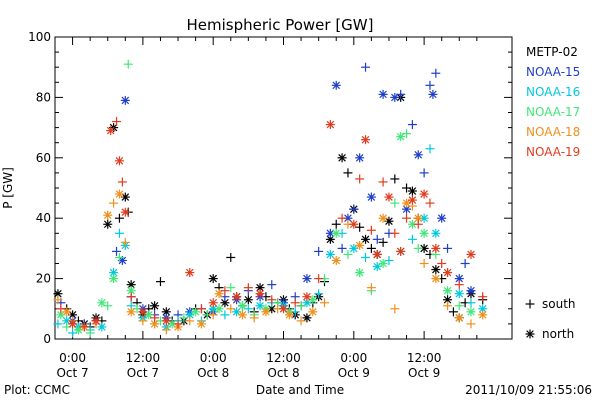 The width and height of the screenshot is (600, 400). I want to click on y-tick-label: 20, so click(43, 279).